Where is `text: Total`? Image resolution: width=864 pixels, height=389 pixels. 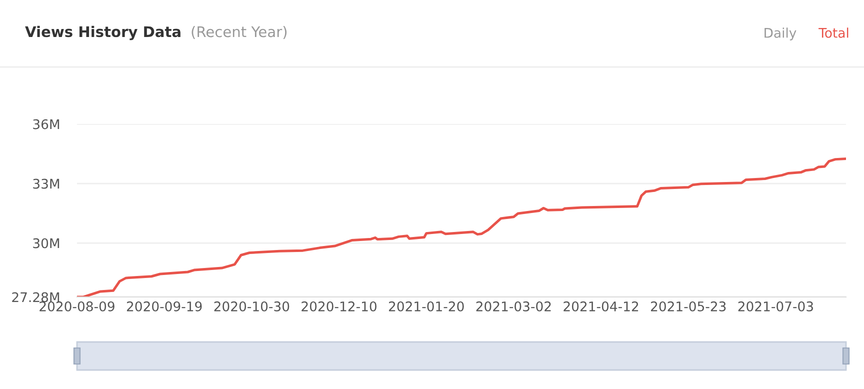 text: Total is located at coordinates (833, 33).